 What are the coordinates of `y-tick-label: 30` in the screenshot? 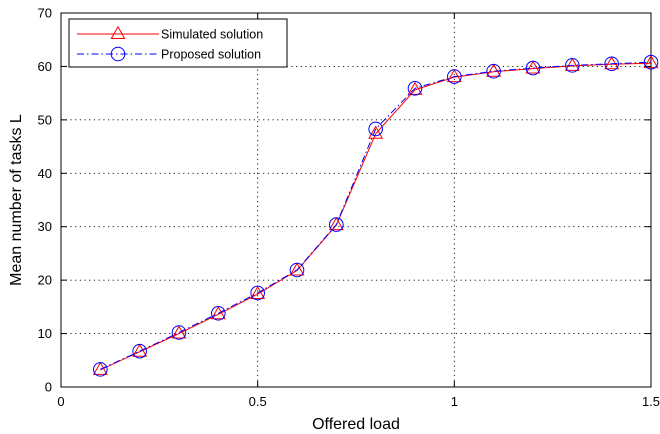 It's located at (45, 226).